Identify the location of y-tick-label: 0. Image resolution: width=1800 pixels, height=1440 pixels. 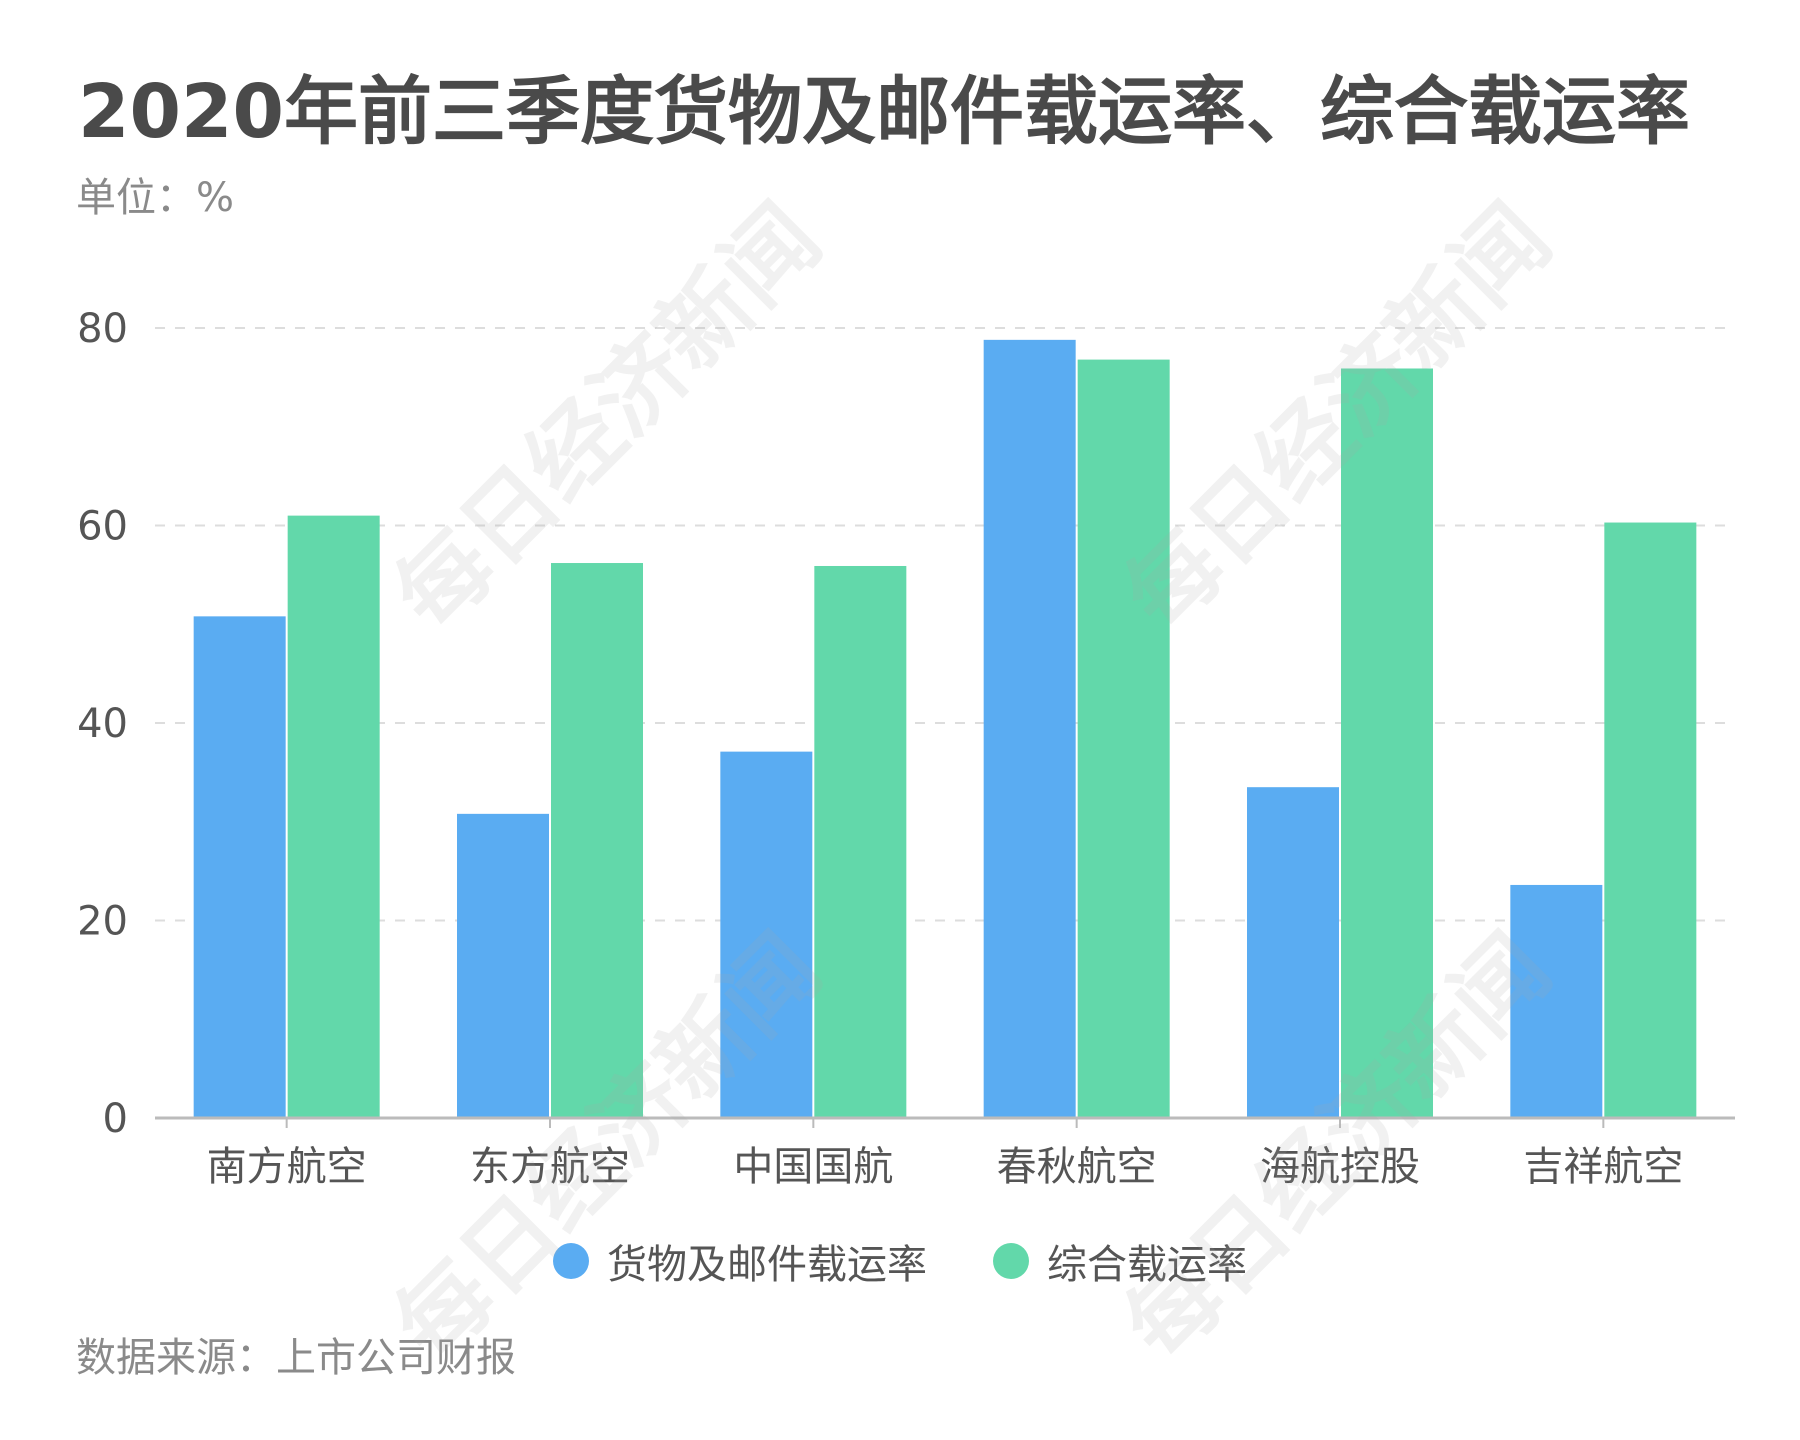
(115, 1119).